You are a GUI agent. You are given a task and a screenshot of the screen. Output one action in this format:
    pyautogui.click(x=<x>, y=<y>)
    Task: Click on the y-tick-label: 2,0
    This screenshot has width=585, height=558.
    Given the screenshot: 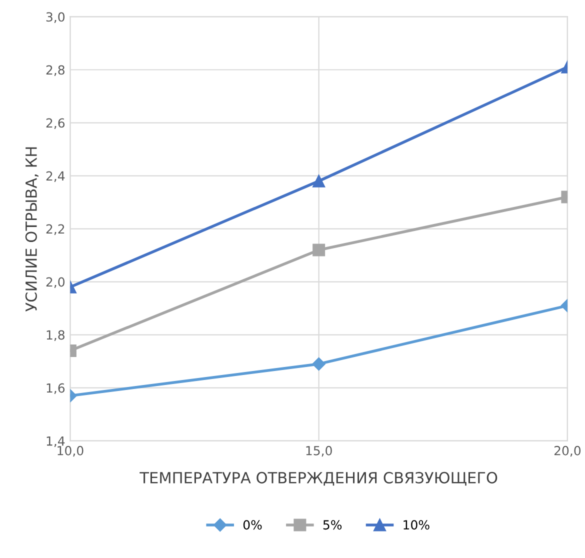 What is the action you would take?
    pyautogui.click(x=55, y=282)
    